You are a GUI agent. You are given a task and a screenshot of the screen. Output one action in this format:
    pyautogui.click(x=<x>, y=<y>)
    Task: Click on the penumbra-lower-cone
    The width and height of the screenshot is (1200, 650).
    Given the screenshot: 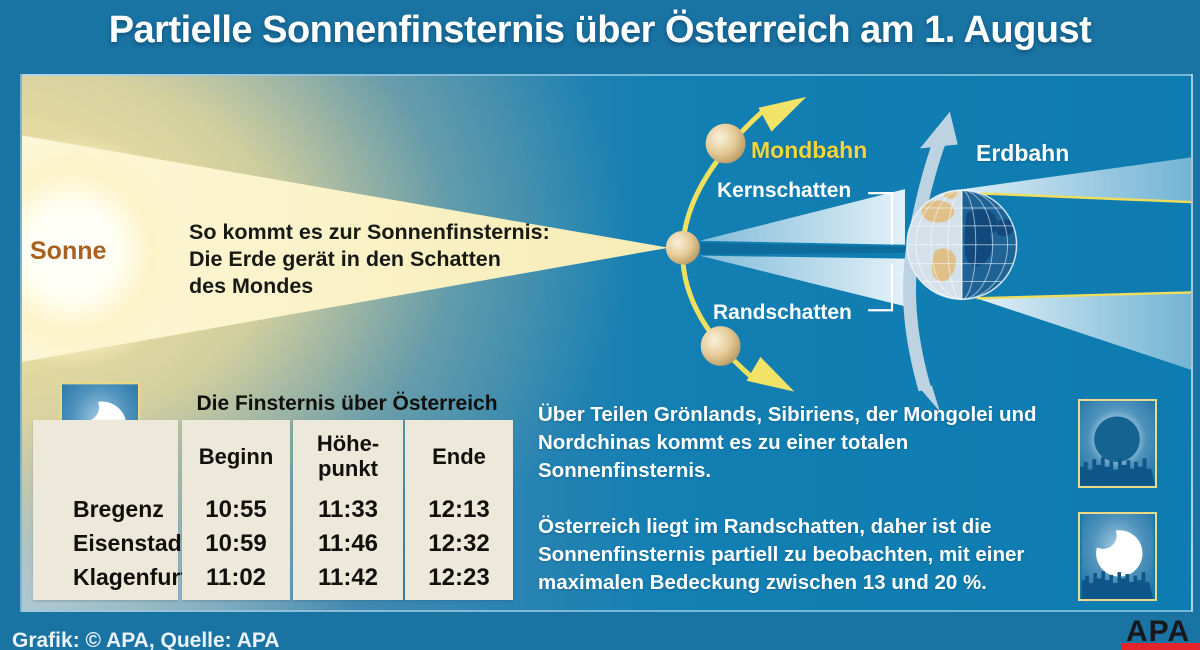 What is the action you would take?
    pyautogui.click(x=802, y=281)
    